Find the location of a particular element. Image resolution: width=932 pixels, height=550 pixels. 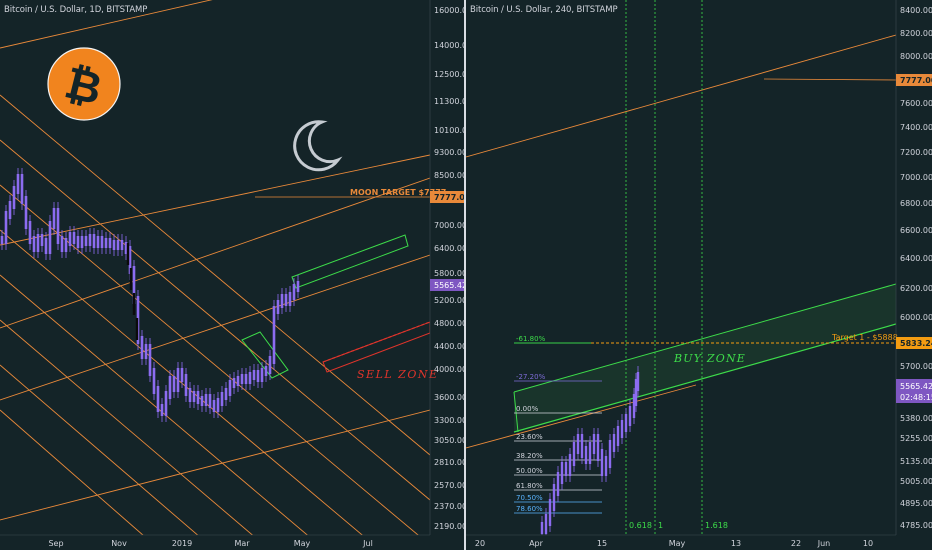

left-time-tick: Jul is located at coordinates (367, 543).